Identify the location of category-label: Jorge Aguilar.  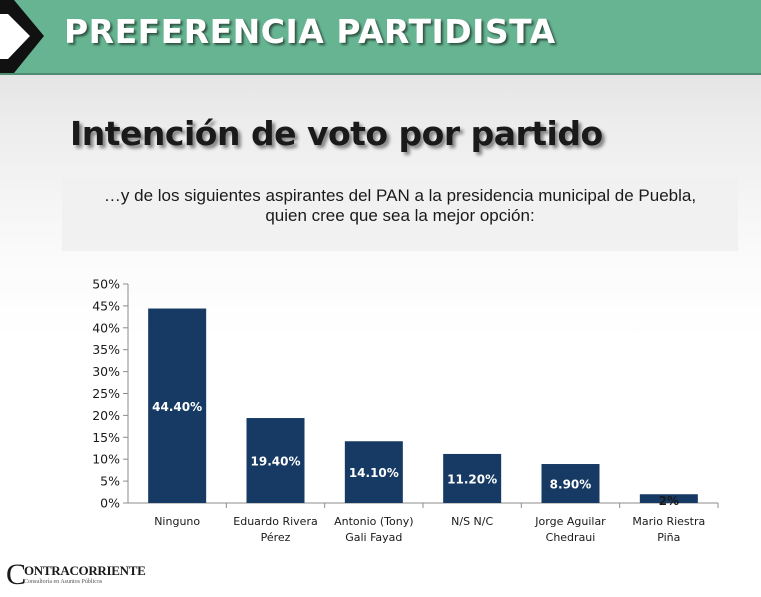
(570, 521).